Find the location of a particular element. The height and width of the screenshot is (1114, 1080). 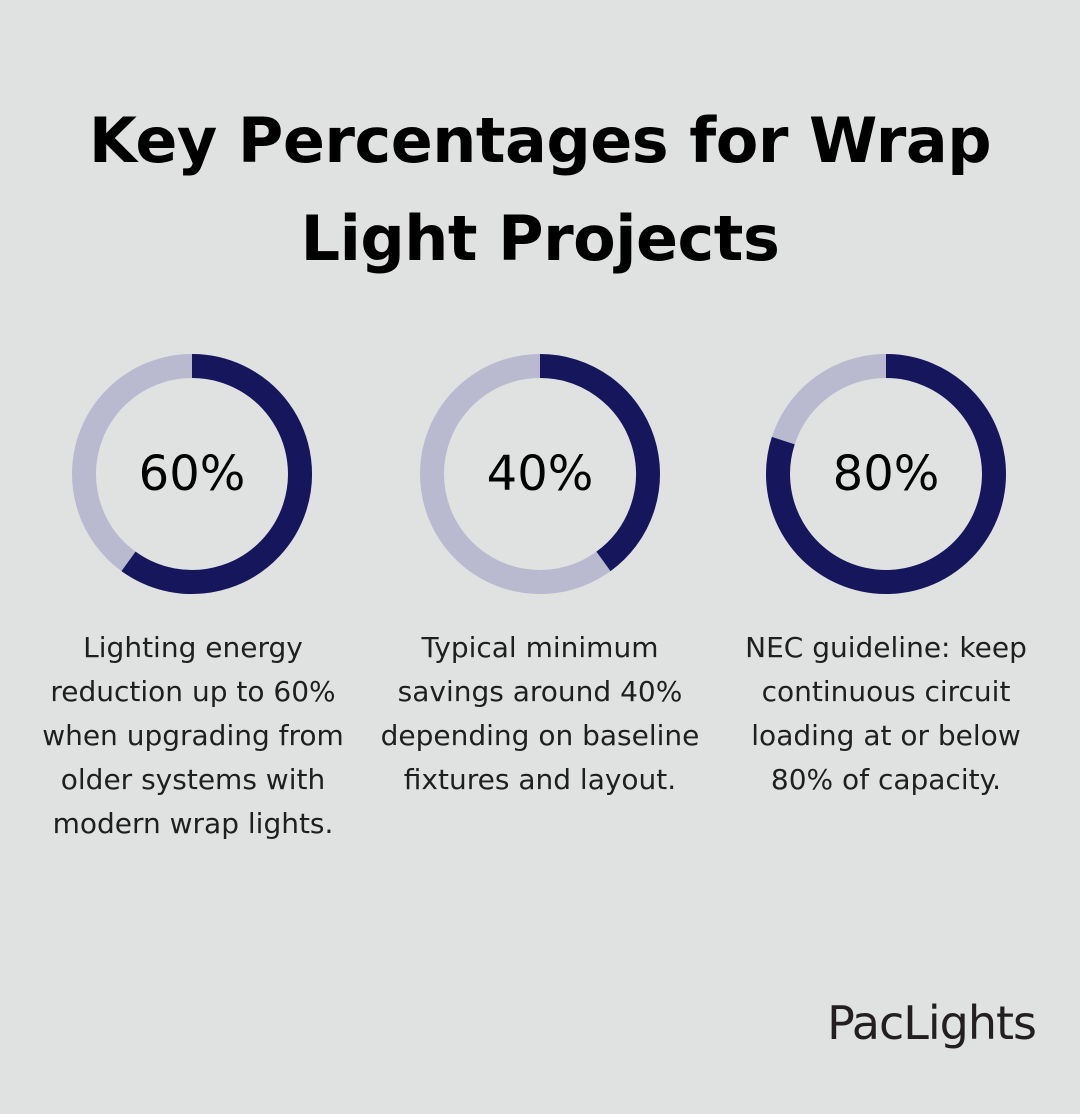

donut-3-label: 80% is located at coordinates (886, 474).